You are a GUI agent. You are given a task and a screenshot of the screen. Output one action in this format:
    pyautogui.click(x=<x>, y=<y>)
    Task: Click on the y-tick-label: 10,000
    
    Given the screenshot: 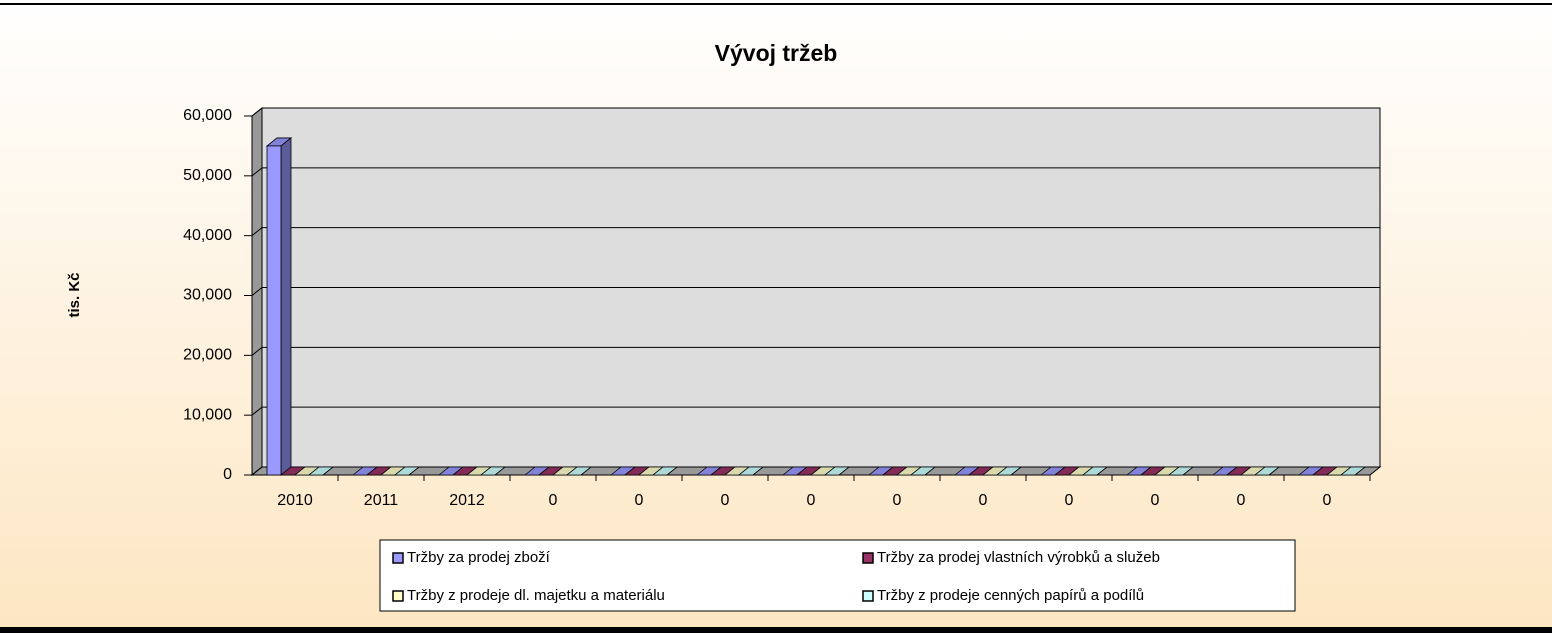 What is the action you would take?
    pyautogui.click(x=207, y=414)
    